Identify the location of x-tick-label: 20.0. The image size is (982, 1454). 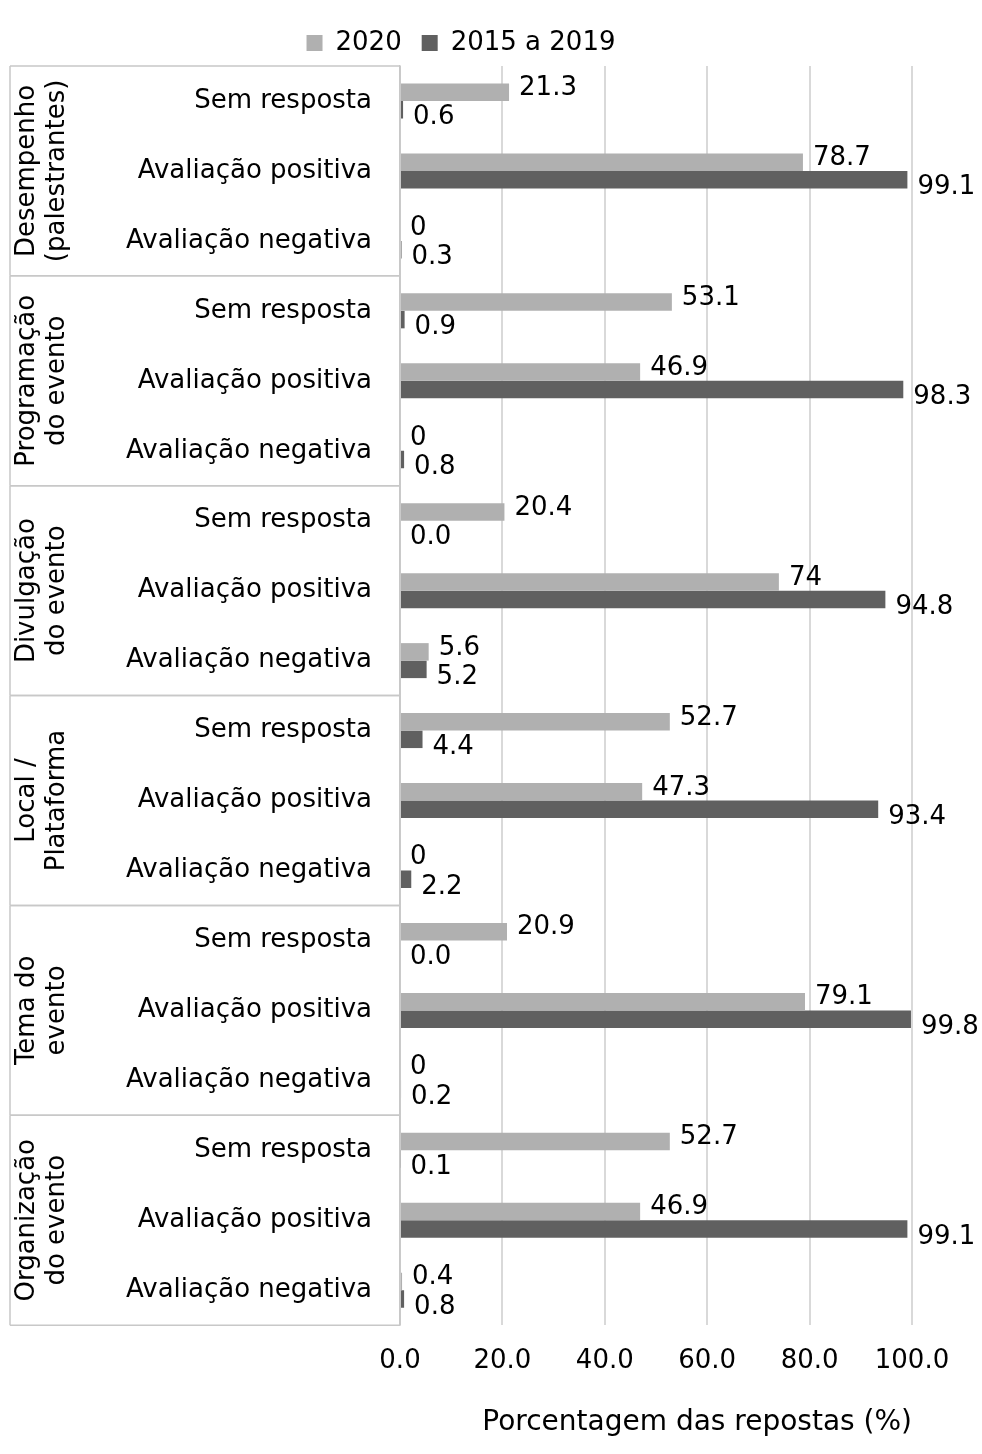
(502, 1358).